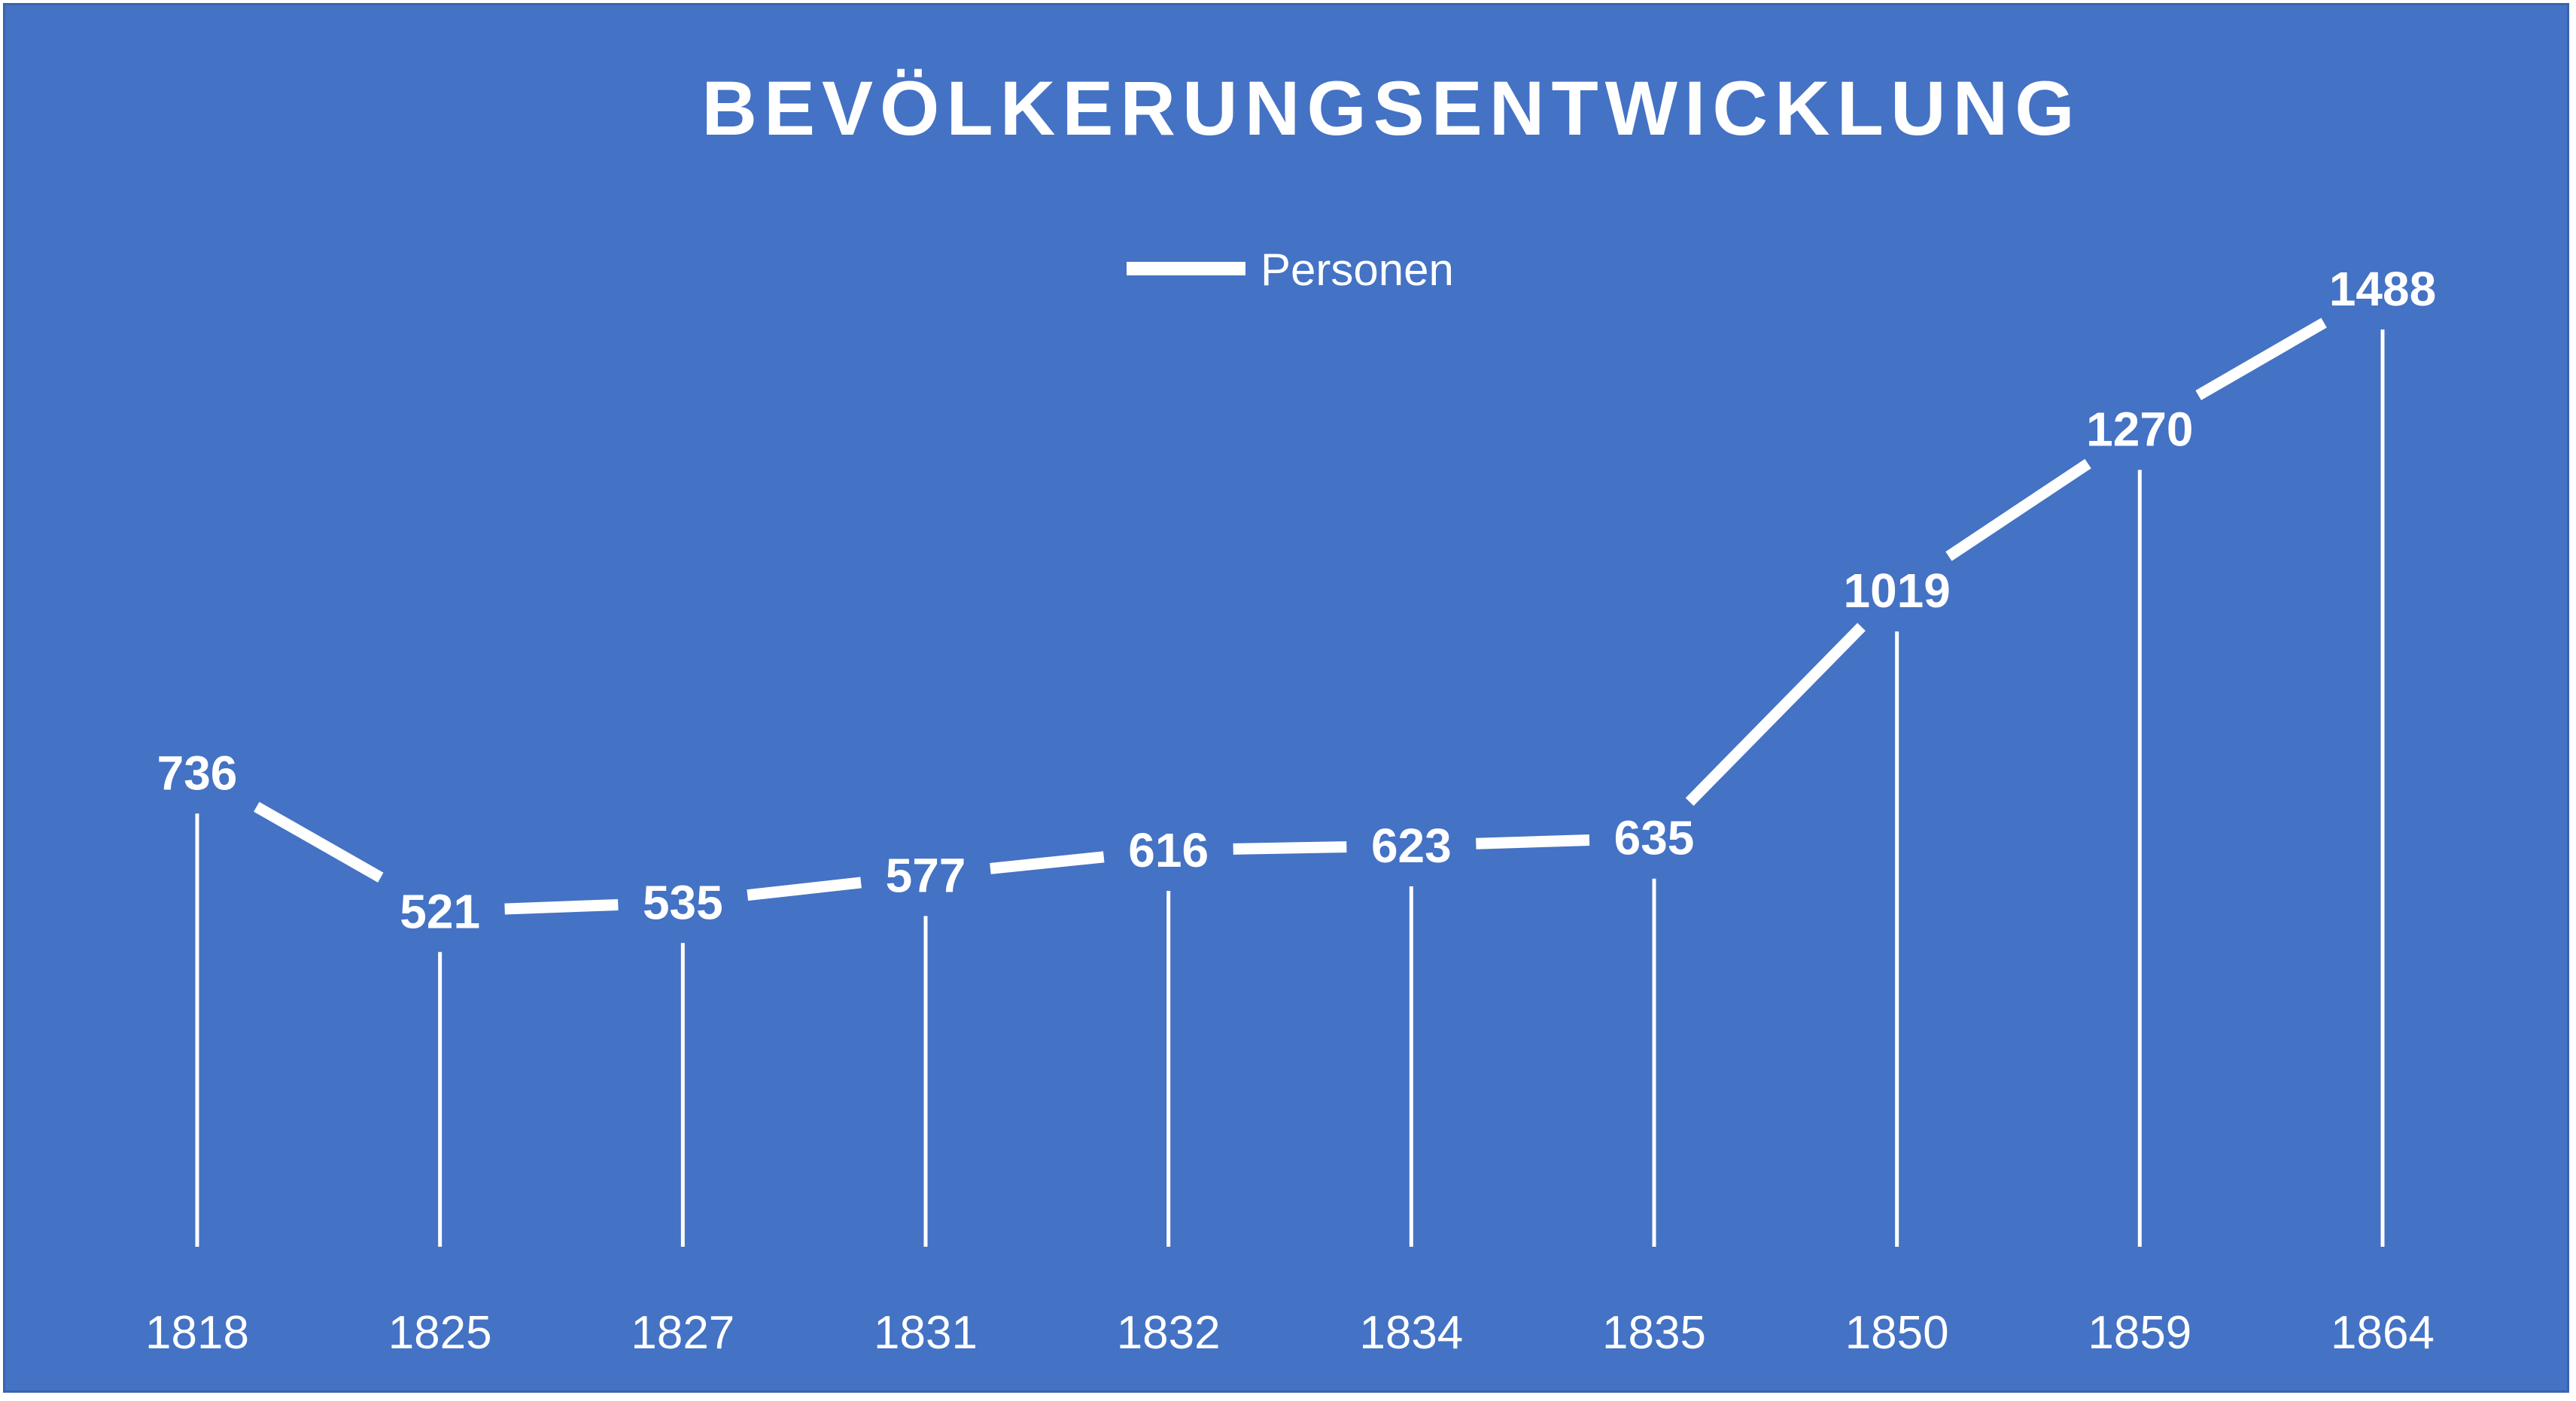  I want to click on data-label-1835: 635, so click(1655, 838).